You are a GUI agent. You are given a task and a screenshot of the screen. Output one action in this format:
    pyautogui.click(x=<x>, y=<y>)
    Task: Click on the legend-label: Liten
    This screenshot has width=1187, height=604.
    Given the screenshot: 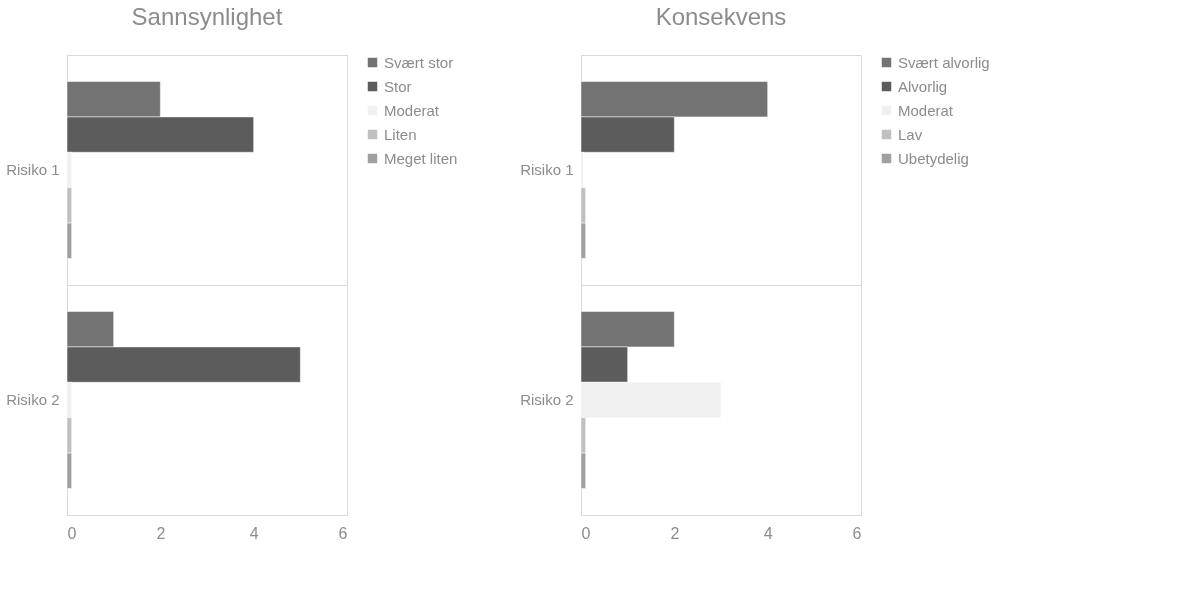 What is the action you would take?
    pyautogui.click(x=400, y=134)
    